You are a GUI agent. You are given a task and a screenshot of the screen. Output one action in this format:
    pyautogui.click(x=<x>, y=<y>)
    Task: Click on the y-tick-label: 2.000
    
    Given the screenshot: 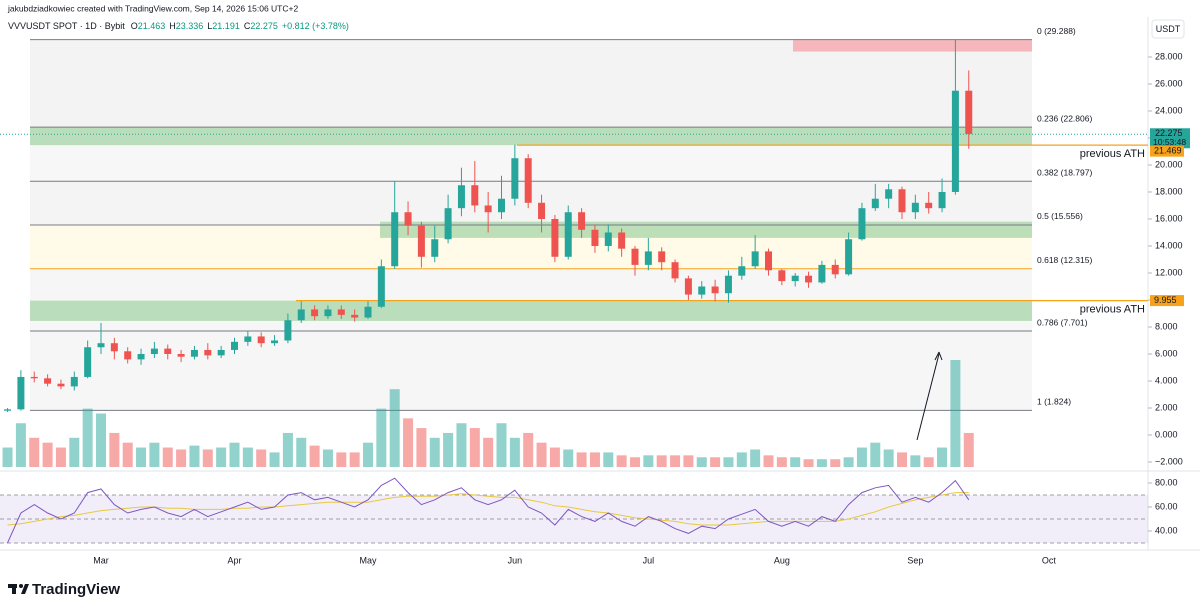 What is the action you would take?
    pyautogui.click(x=1166, y=407)
    